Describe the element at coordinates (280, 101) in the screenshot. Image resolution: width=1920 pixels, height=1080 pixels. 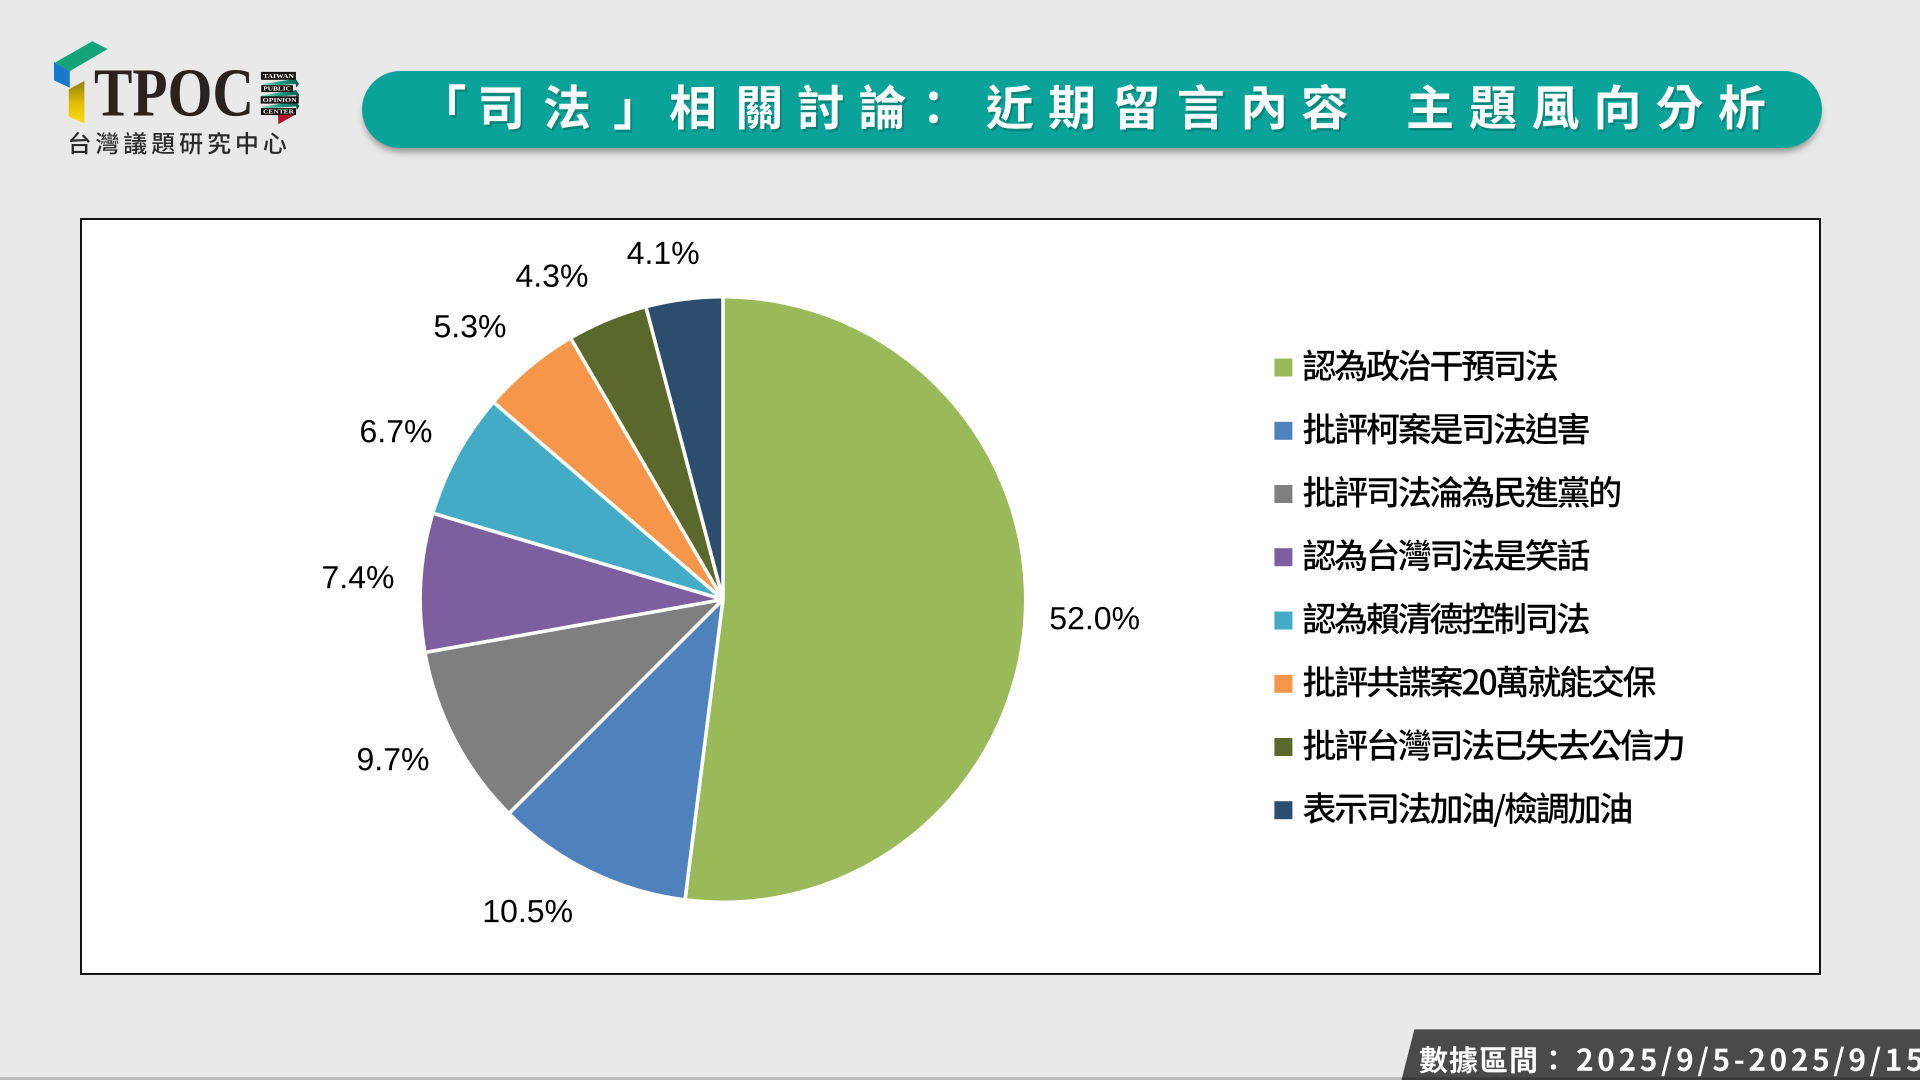
I see `svg-text: OPINION` at that location.